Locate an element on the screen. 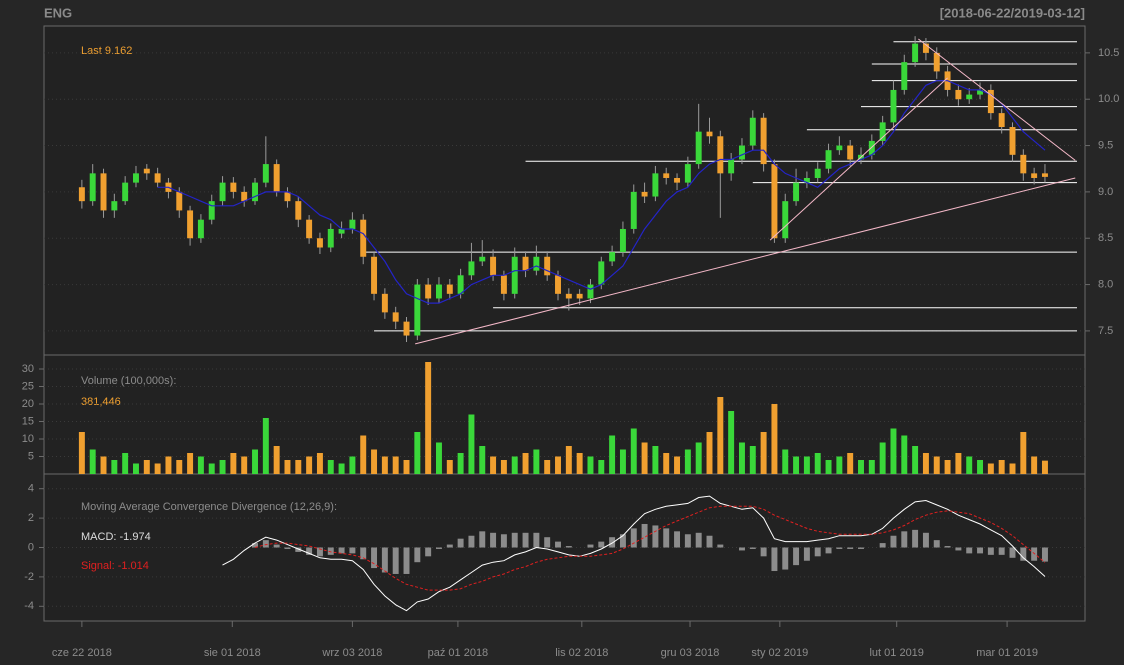 This screenshot has height=665, width=1124. y-tick-label: 10.0 is located at coordinates (1108, 99).